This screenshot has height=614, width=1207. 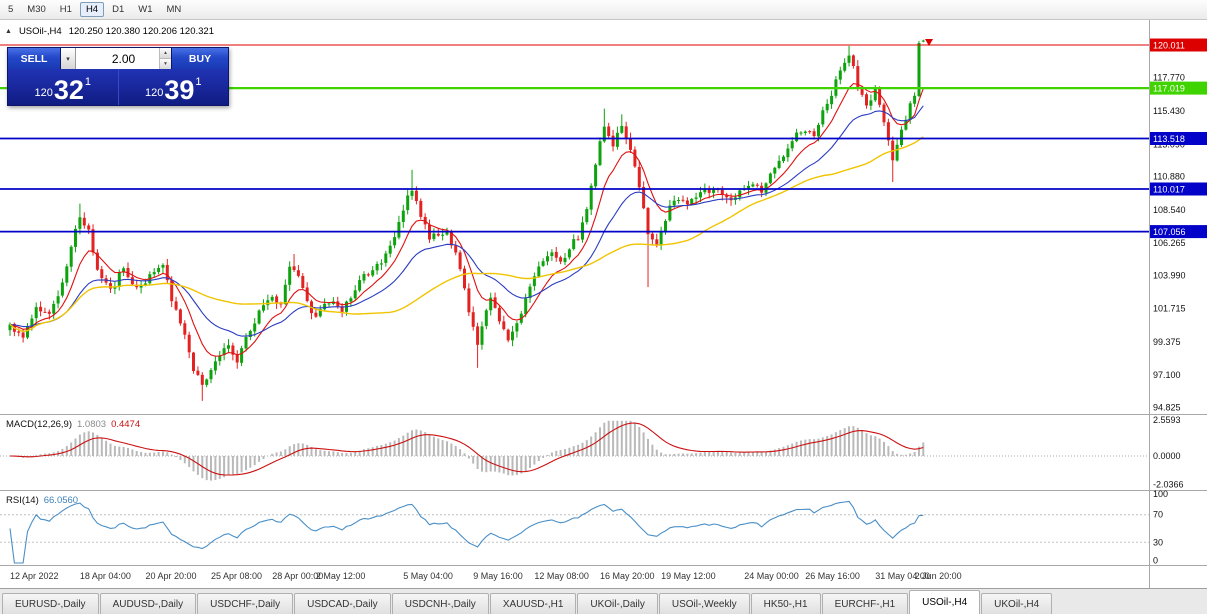 I want to click on svg-text: 108.540, so click(x=1169, y=210).